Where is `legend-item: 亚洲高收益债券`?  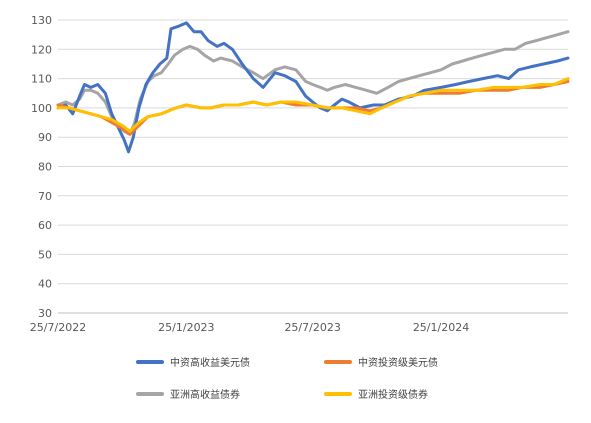
legend-item: 亚洲高收益债券 is located at coordinates (188, 393).